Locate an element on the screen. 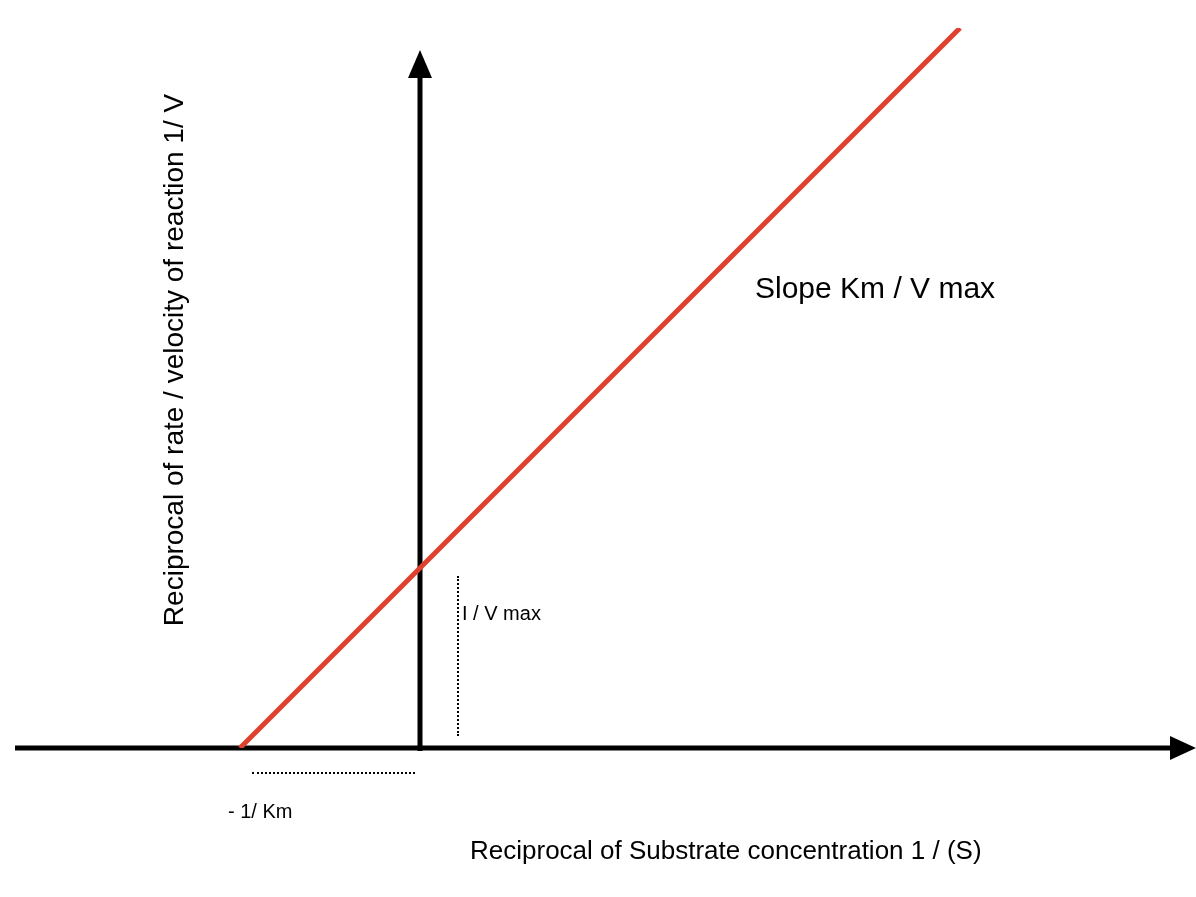 The height and width of the screenshot is (897, 1196). annotation: I / V max is located at coordinates (501, 612).